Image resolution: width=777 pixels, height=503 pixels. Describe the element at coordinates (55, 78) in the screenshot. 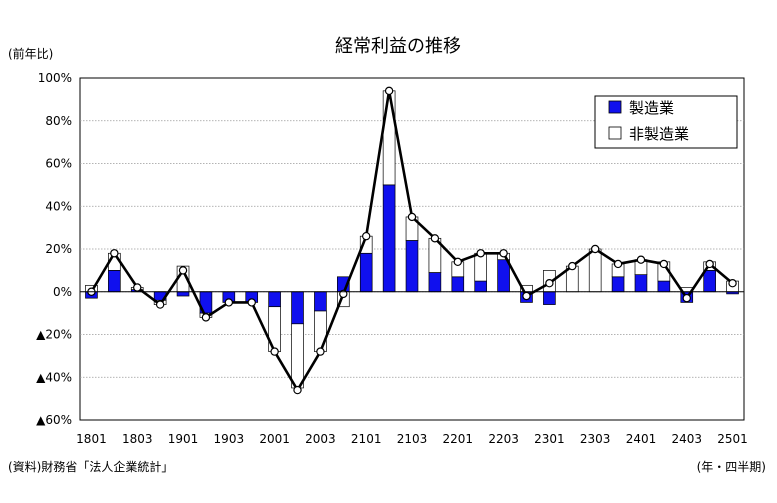

I see `y-tick-label: 100%` at that location.